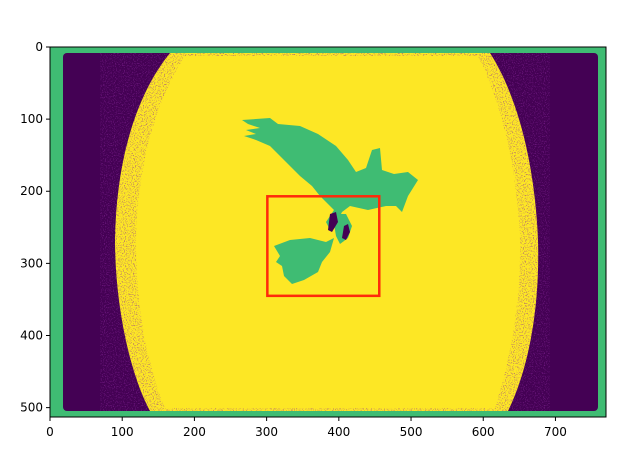 The height and width of the screenshot is (466, 622). I want to click on y-tick-label: 300, so click(31, 263).